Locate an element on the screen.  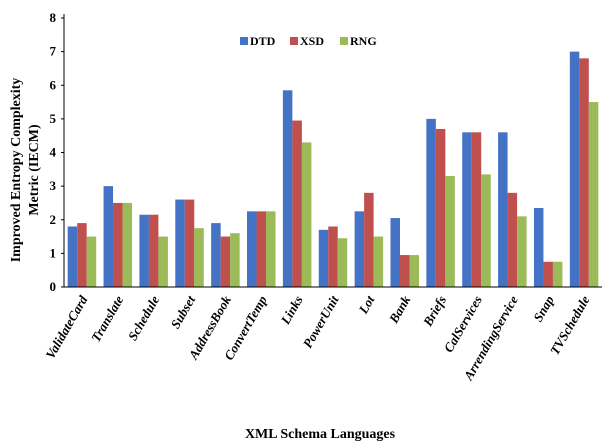
y-tick-label: 6 is located at coordinates (53, 84).